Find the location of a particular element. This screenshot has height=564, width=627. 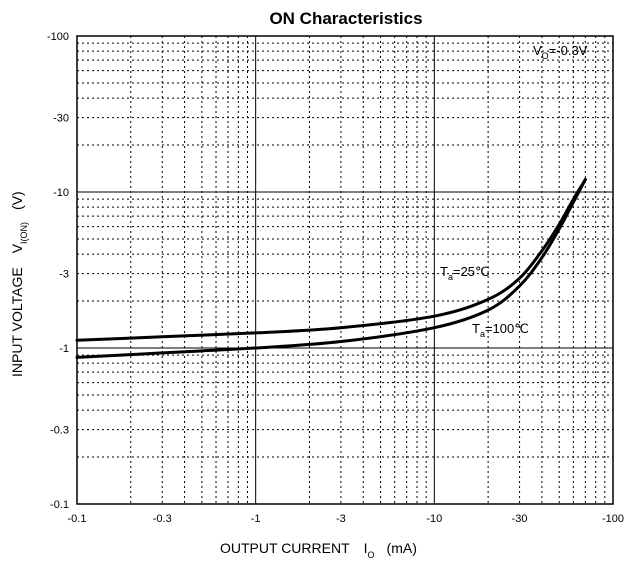

condition-annotation: VO=-0.3V is located at coordinates (560, 52).